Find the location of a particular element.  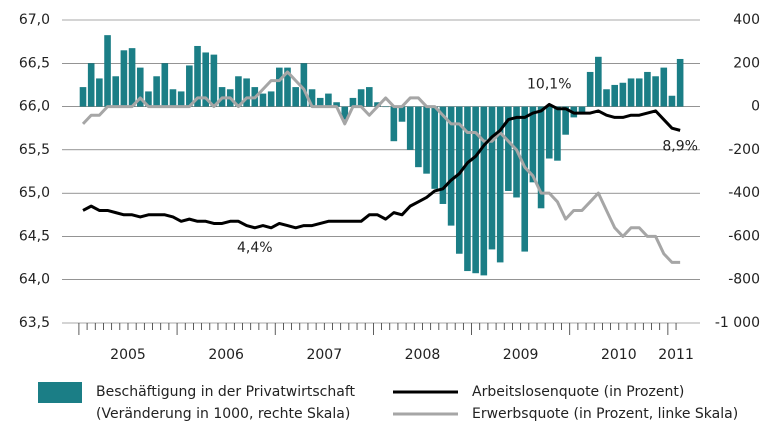

y2-tick-label: -600 is located at coordinates (744, 236).